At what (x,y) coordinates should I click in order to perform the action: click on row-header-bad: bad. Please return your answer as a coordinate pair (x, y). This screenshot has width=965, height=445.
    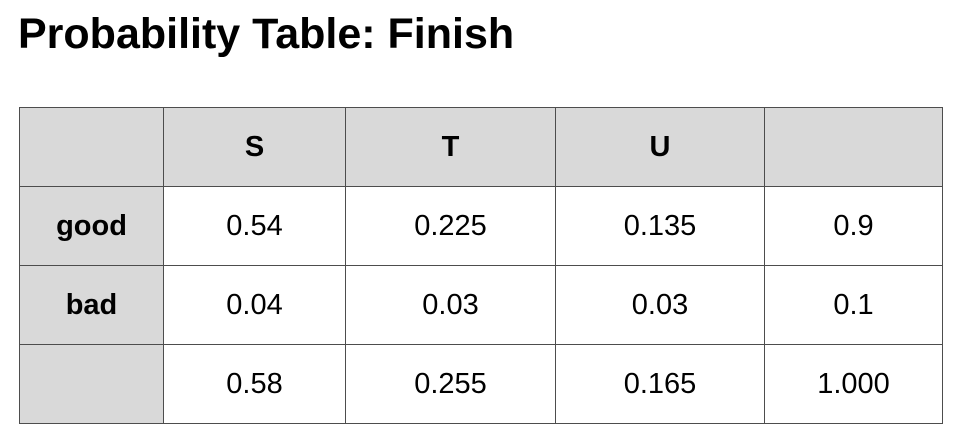
    Looking at the image, I should click on (91, 305).